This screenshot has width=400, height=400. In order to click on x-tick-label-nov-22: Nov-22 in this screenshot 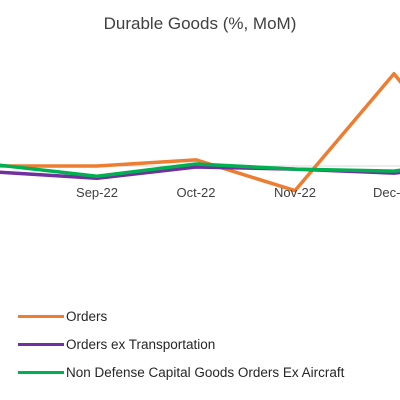, I will do `click(295, 192)`.